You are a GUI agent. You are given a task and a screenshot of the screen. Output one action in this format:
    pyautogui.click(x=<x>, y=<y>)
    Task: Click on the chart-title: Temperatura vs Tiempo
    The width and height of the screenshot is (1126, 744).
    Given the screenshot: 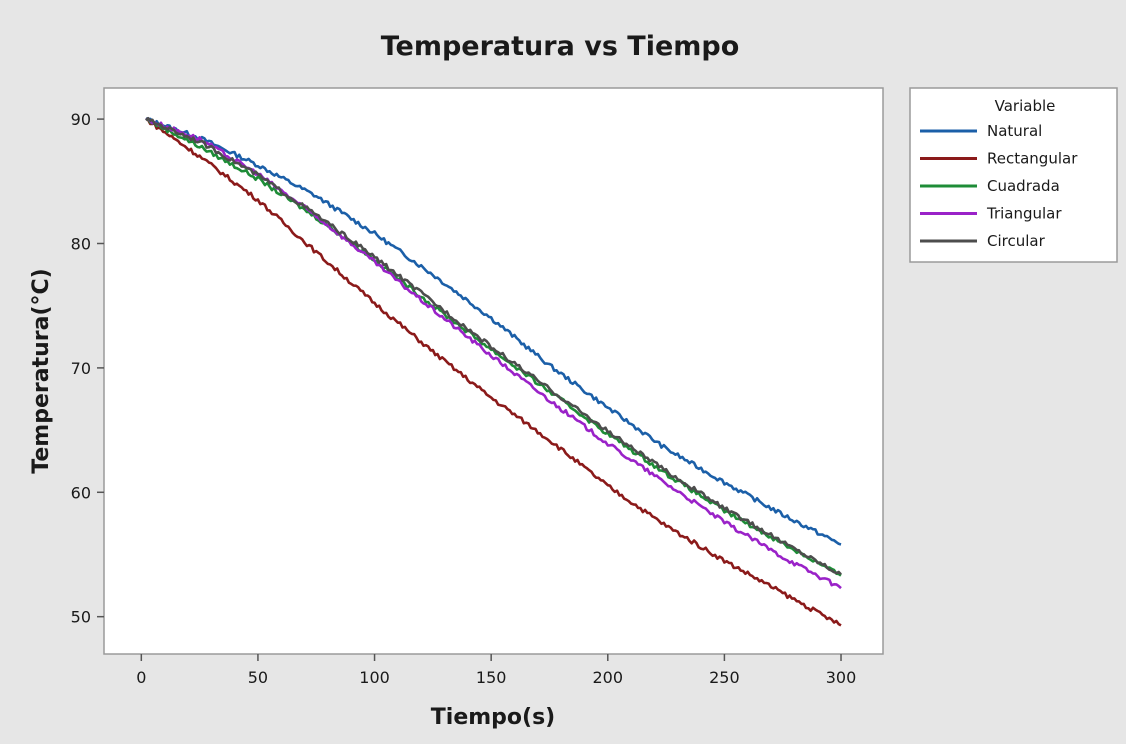 What is the action you would take?
    pyautogui.click(x=560, y=46)
    